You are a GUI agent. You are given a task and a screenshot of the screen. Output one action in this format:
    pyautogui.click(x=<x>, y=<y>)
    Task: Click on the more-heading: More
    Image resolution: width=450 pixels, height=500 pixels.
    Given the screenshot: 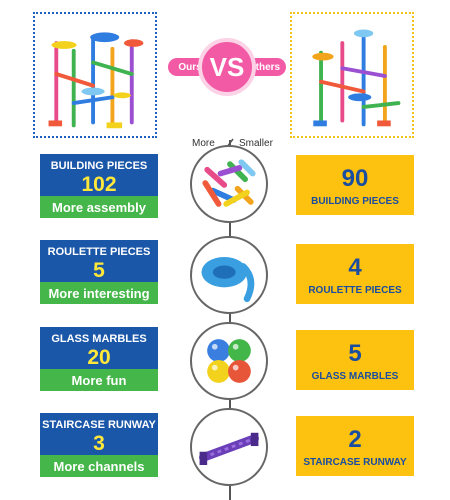 What is the action you would take?
    pyautogui.click(x=203, y=143)
    